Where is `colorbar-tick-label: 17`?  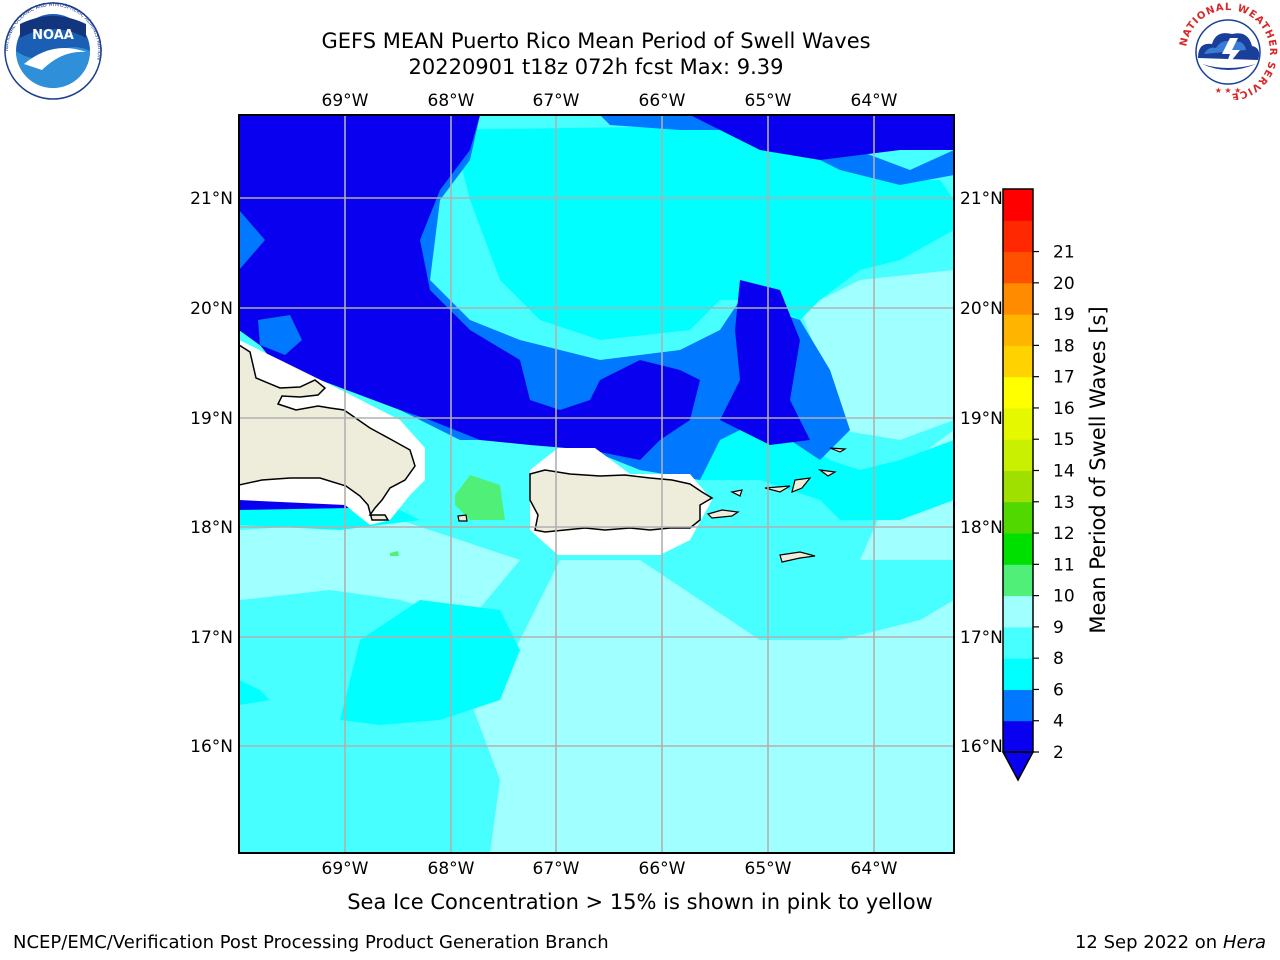
colorbar-tick-label: 17 is located at coordinates (1064, 378).